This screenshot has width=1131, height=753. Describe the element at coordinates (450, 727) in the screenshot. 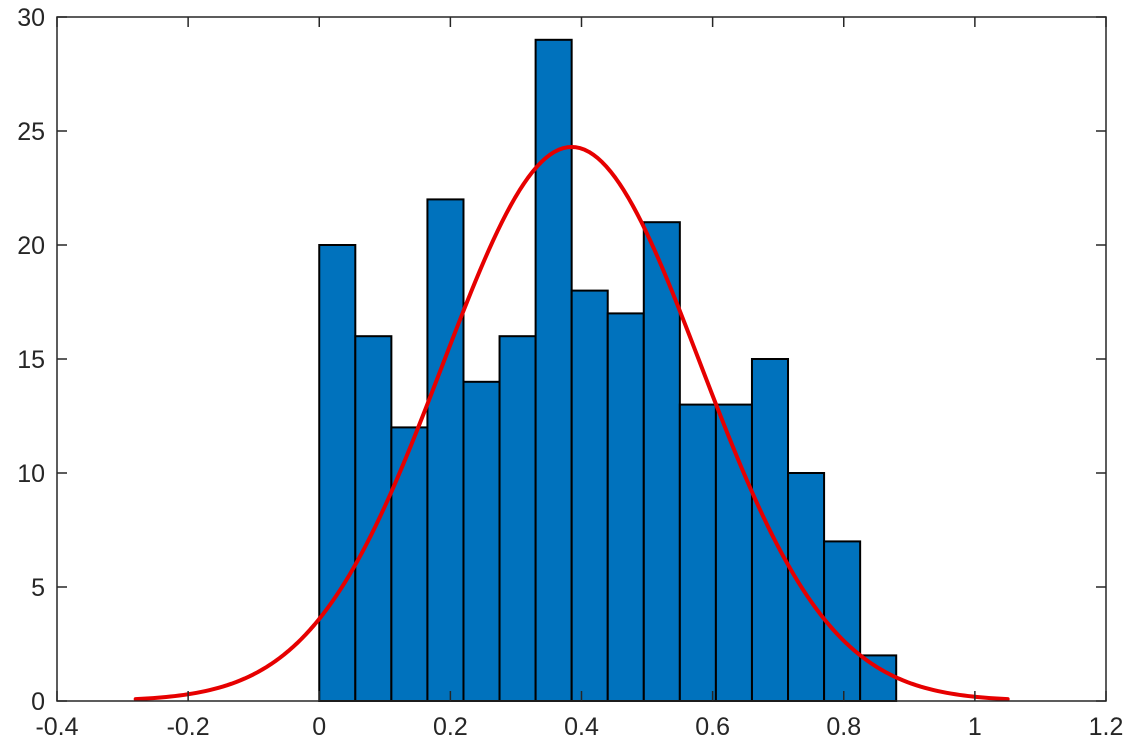

I see `x-tick-label: 0.2` at that location.